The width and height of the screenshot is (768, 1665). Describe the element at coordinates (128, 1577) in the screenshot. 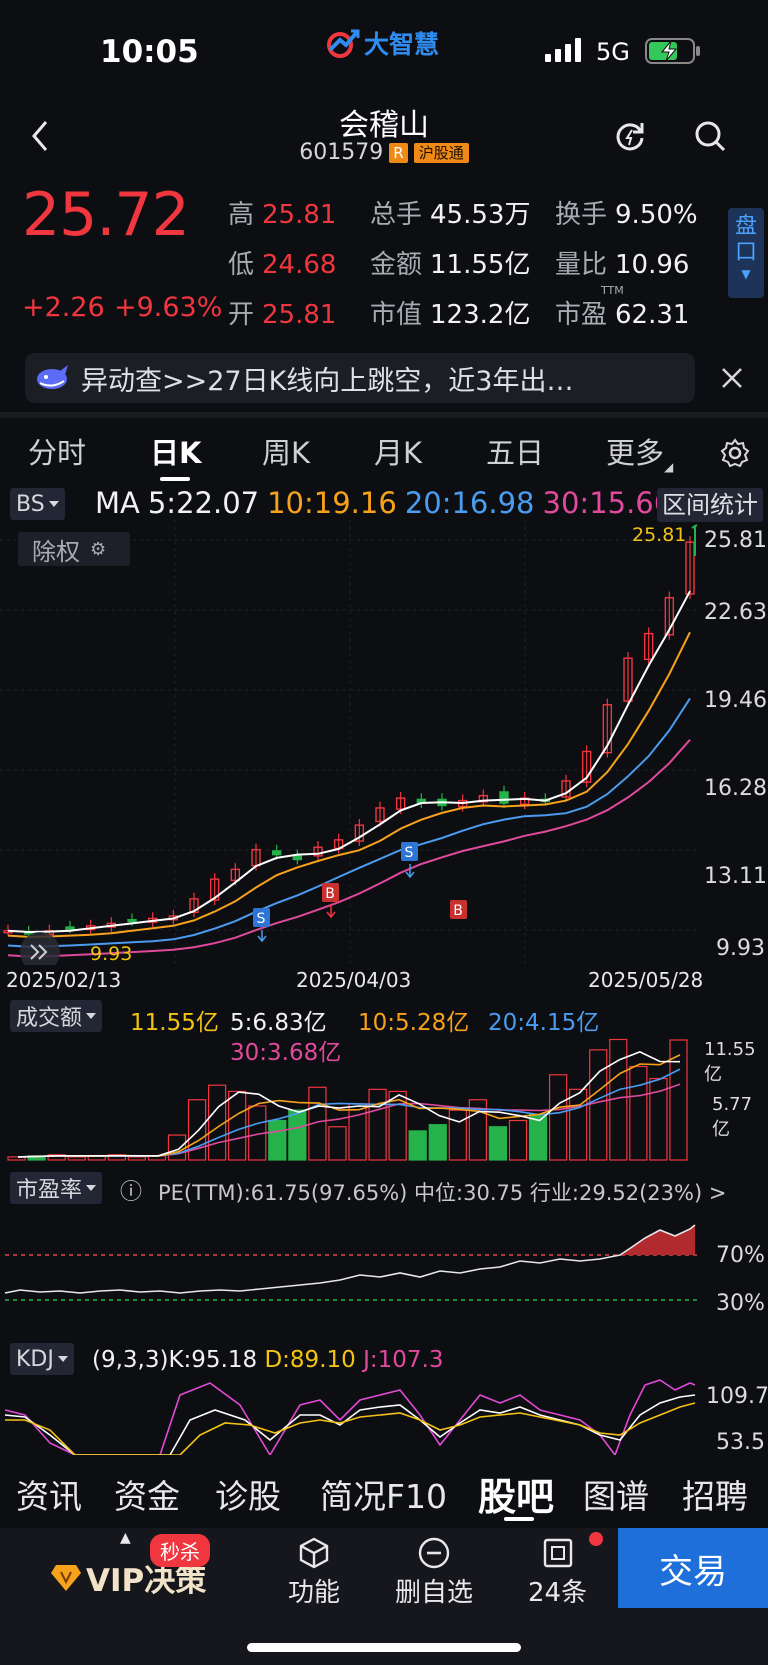

I see `vip-decision-button: VIP决策` at that location.